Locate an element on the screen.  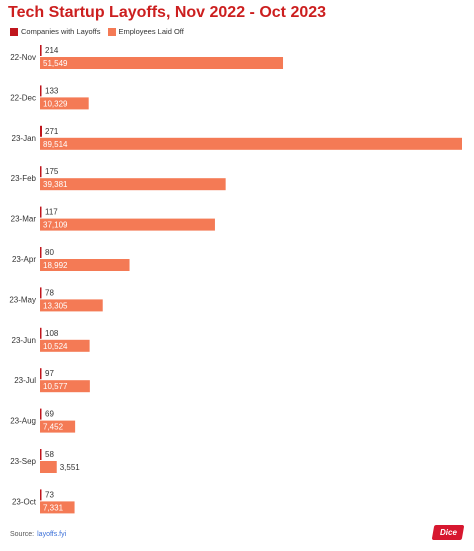
companies-value-label: 80 is located at coordinates (49, 252).